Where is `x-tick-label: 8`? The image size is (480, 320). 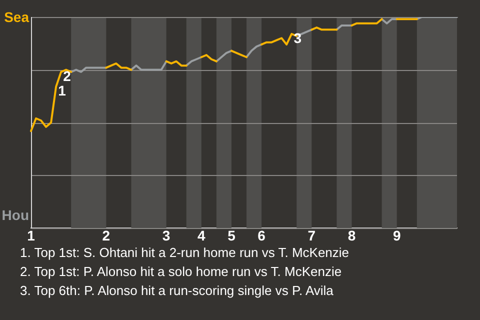 x-tick-label: 8 is located at coordinates (352, 235).